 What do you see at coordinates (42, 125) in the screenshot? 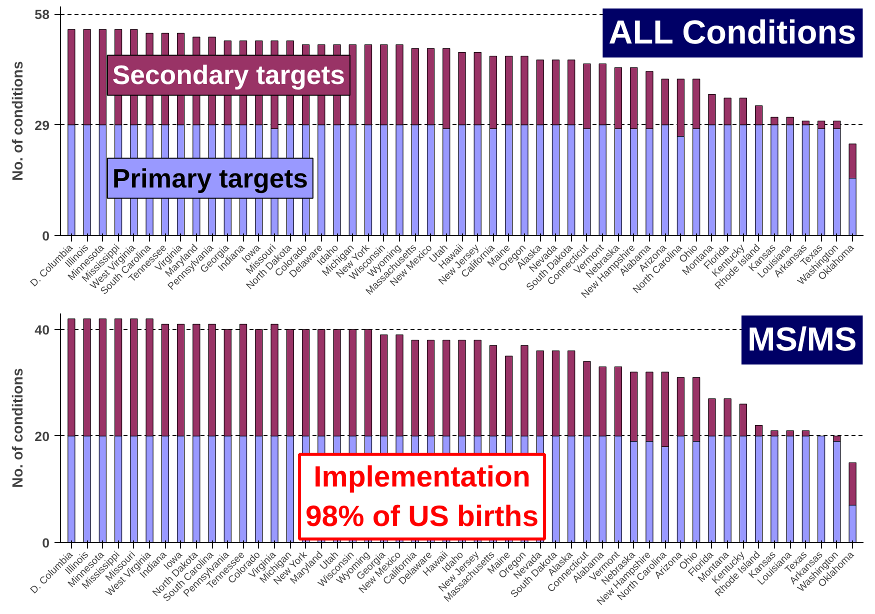
I see `y-tick-label: 29` at bounding box center [42, 125].